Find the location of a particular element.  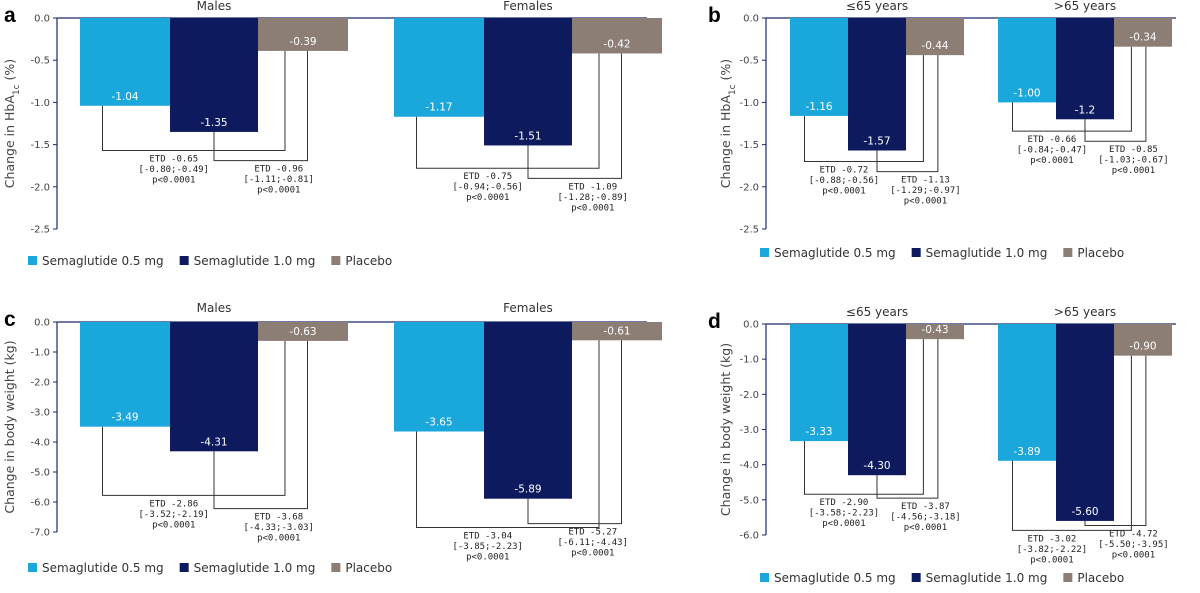

y-tick-label: -7.0 is located at coordinates (40, 533).